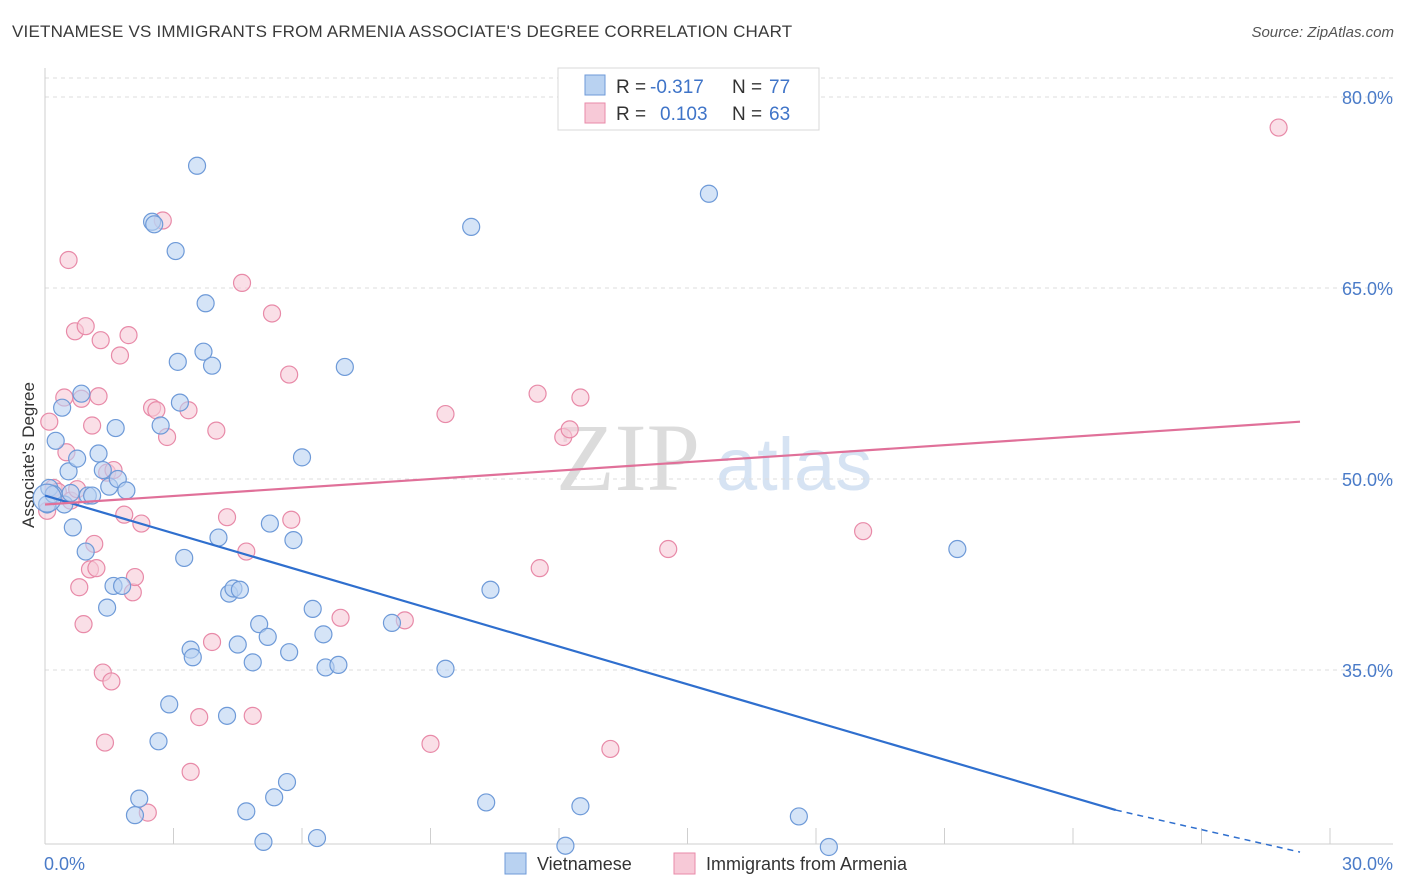  What do you see at coordinates (64, 864) in the screenshot?
I see `x-tick-label-0: 0.0%` at bounding box center [64, 864].